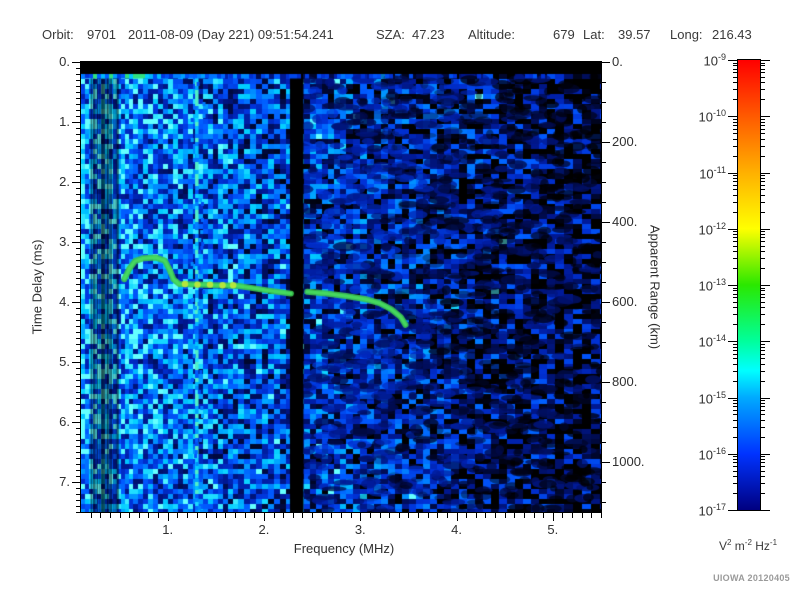  I want to click on y-right-tick-label: 600., so click(625, 301).